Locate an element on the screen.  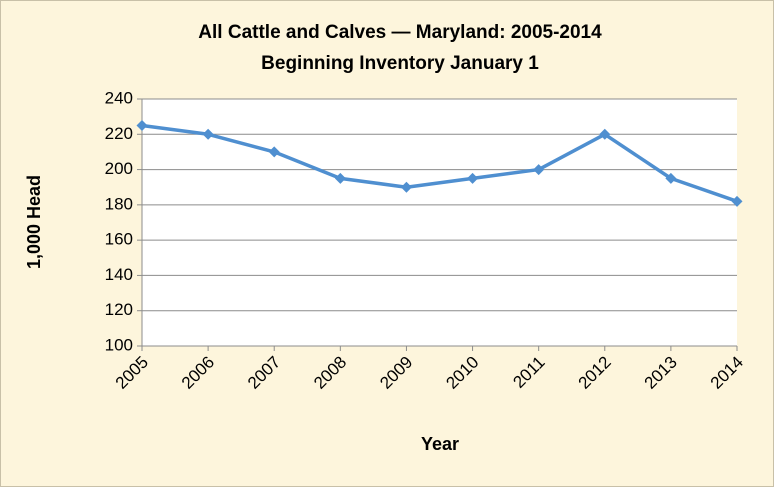
y-tick-label: 200 is located at coordinates (119, 168).